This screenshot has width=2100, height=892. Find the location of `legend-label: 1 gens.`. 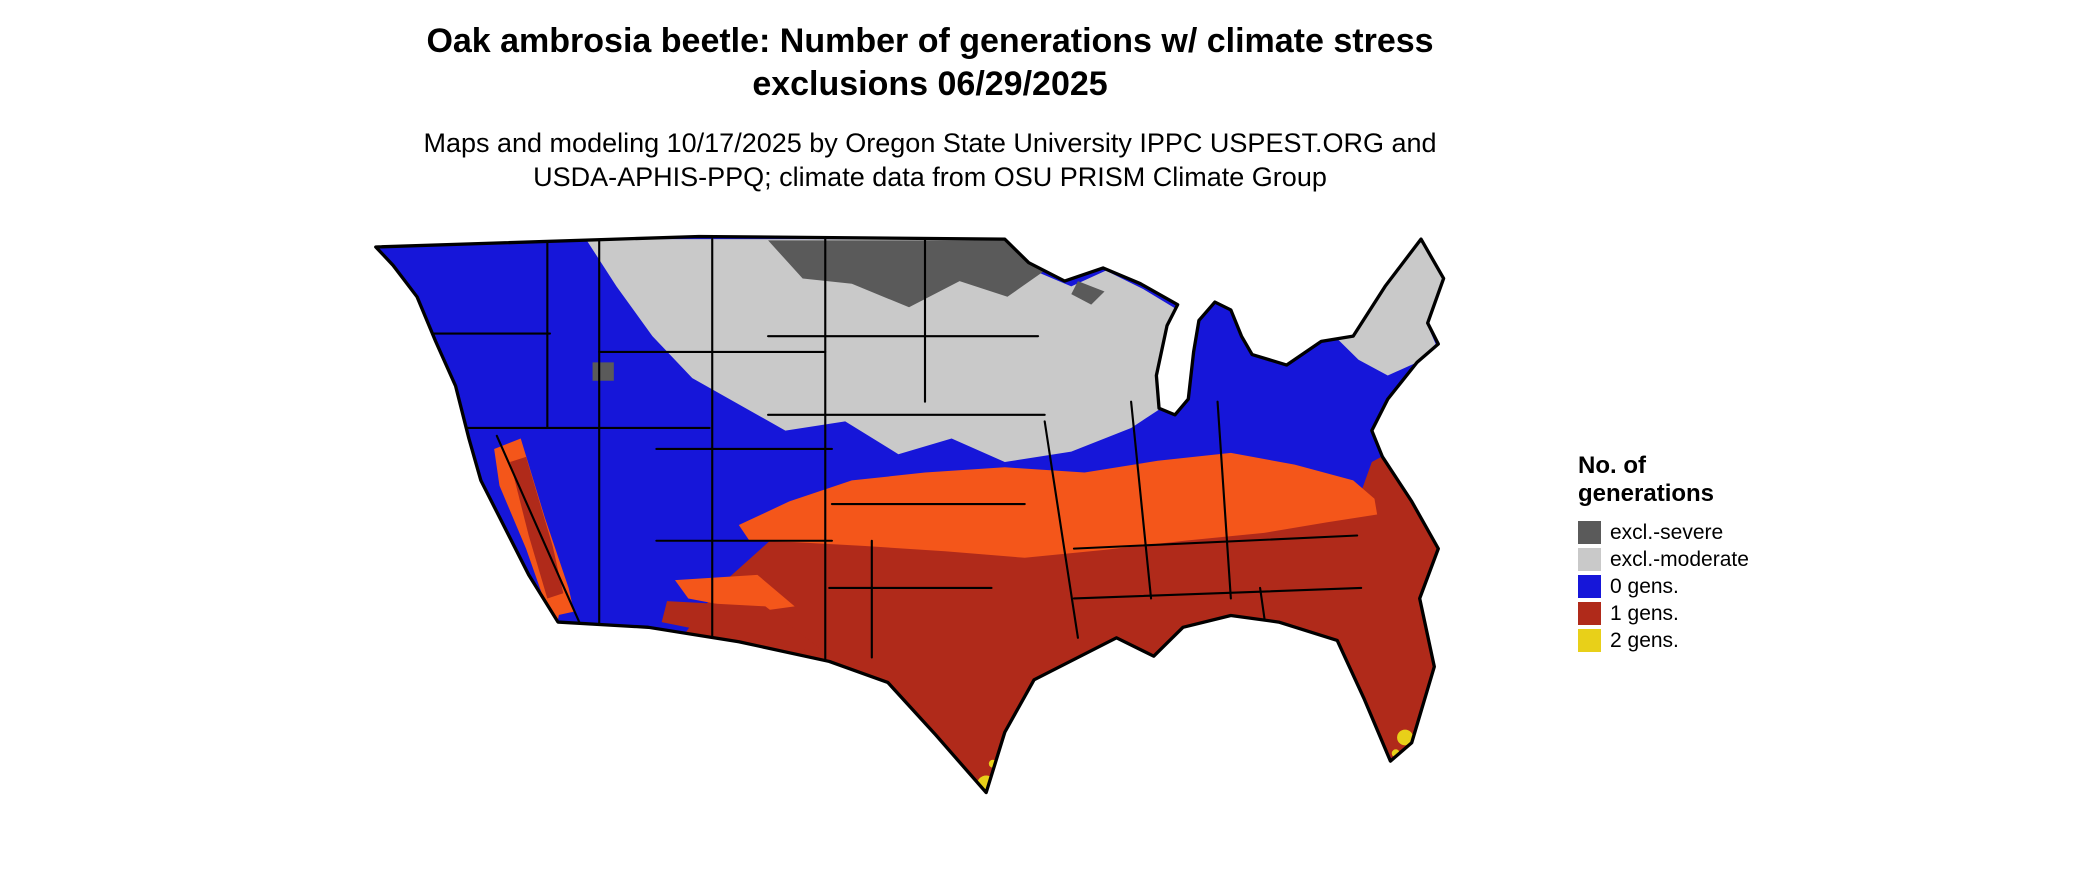

legend-label: 1 gens. is located at coordinates (1644, 614).